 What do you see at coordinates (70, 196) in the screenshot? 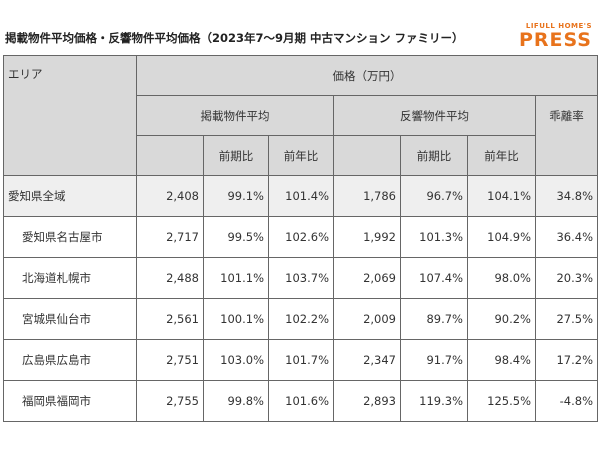
I see `area-cell: 愛知県全域` at bounding box center [70, 196].